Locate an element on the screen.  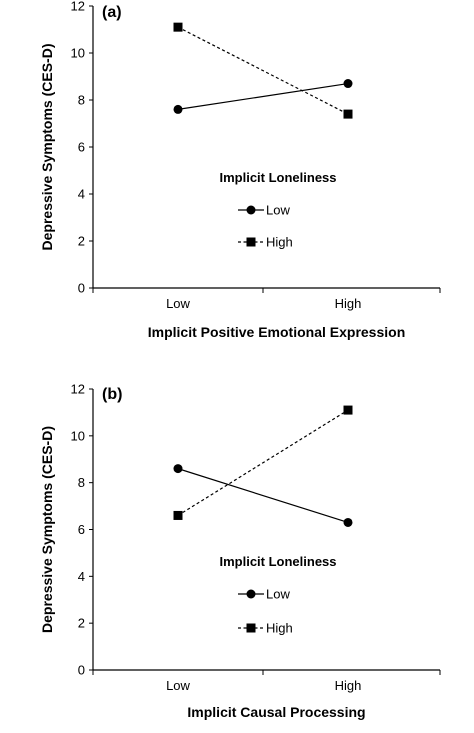
panel-label: (b) is located at coordinates (112, 394).